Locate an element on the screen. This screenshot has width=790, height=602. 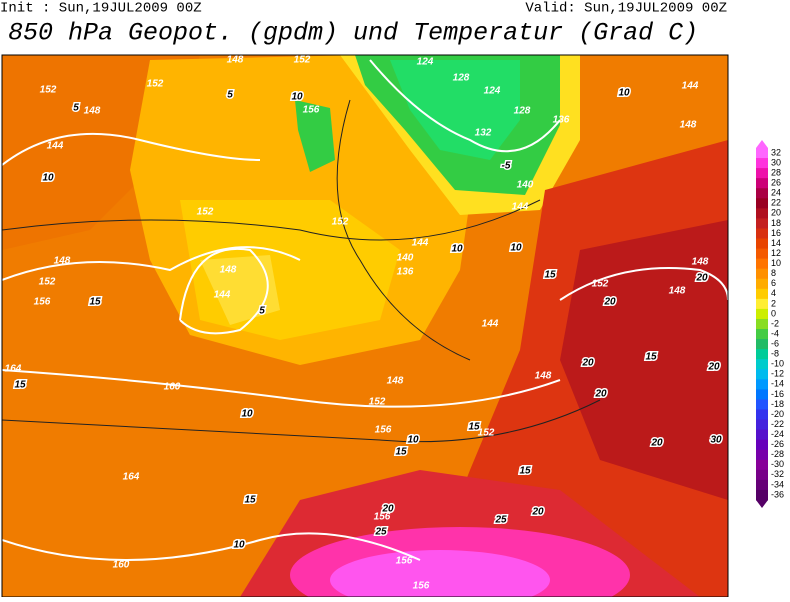
colorbar-label: -36 is located at coordinates (777, 494).